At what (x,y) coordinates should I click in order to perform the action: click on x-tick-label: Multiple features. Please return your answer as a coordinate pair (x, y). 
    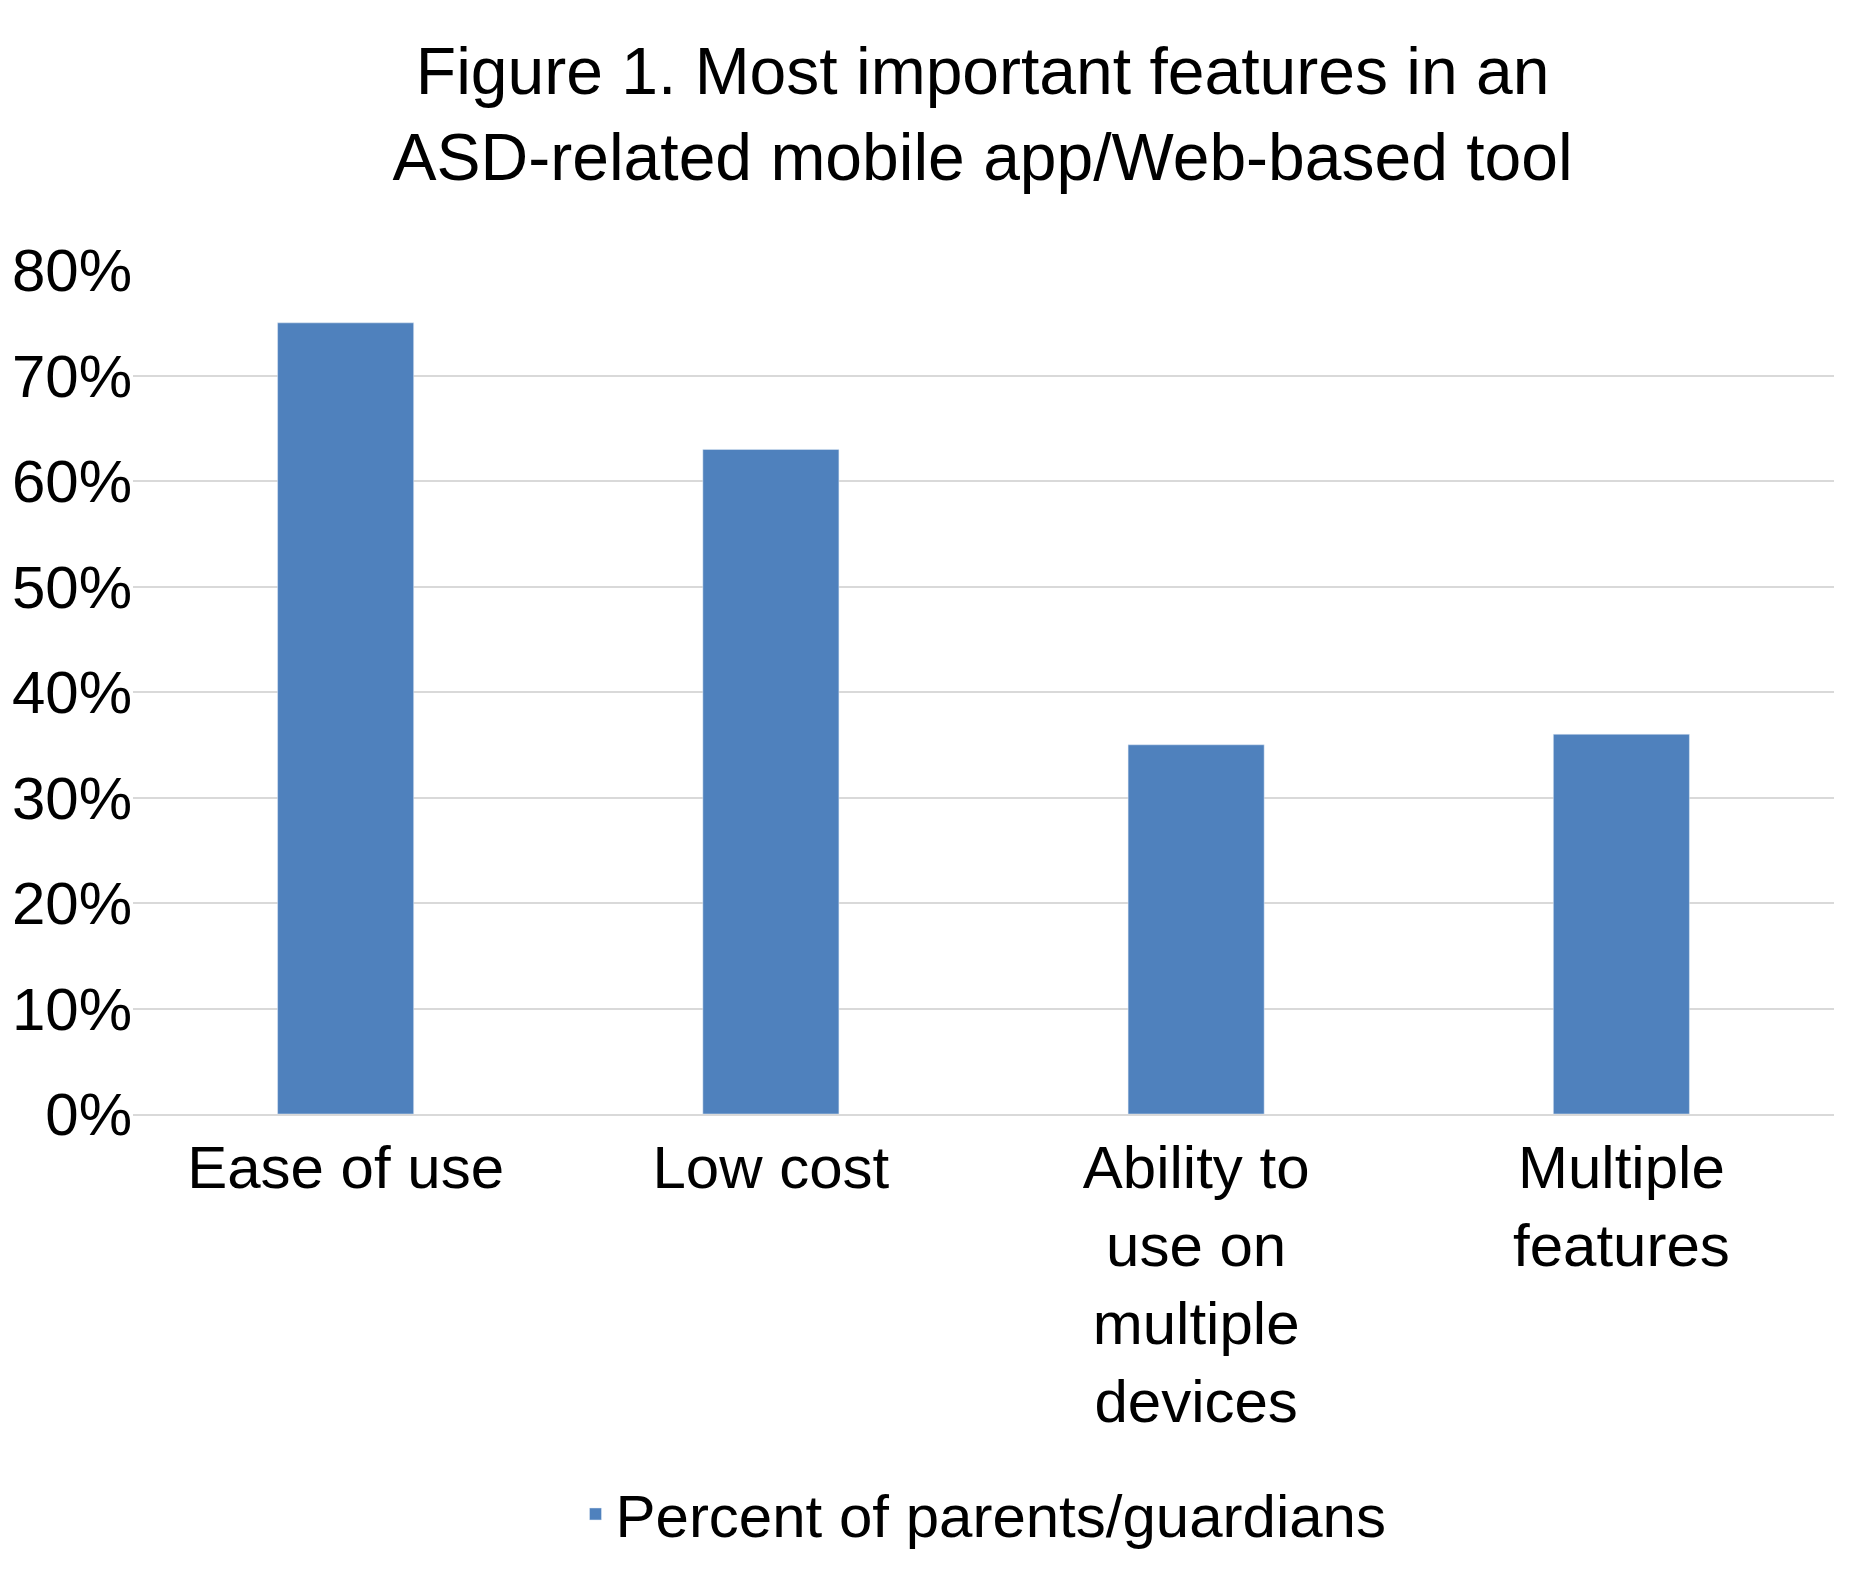
    Looking at the image, I should click on (1621, 1206).